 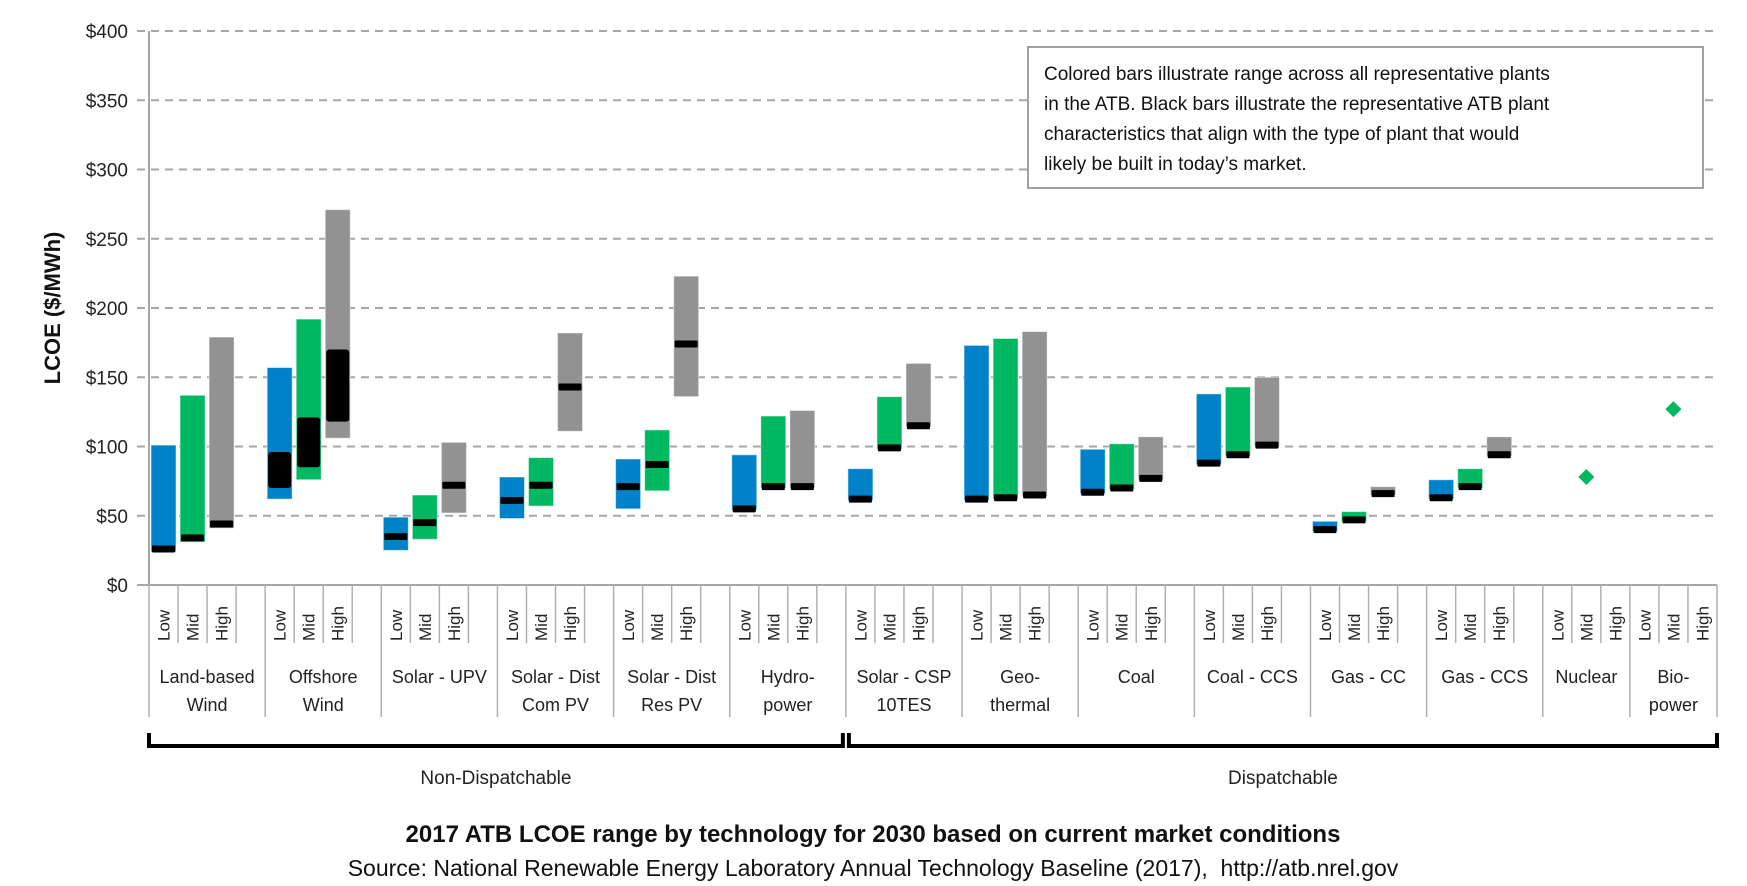 What do you see at coordinates (207, 677) in the screenshot?
I see `category-label: Land-based` at bounding box center [207, 677].